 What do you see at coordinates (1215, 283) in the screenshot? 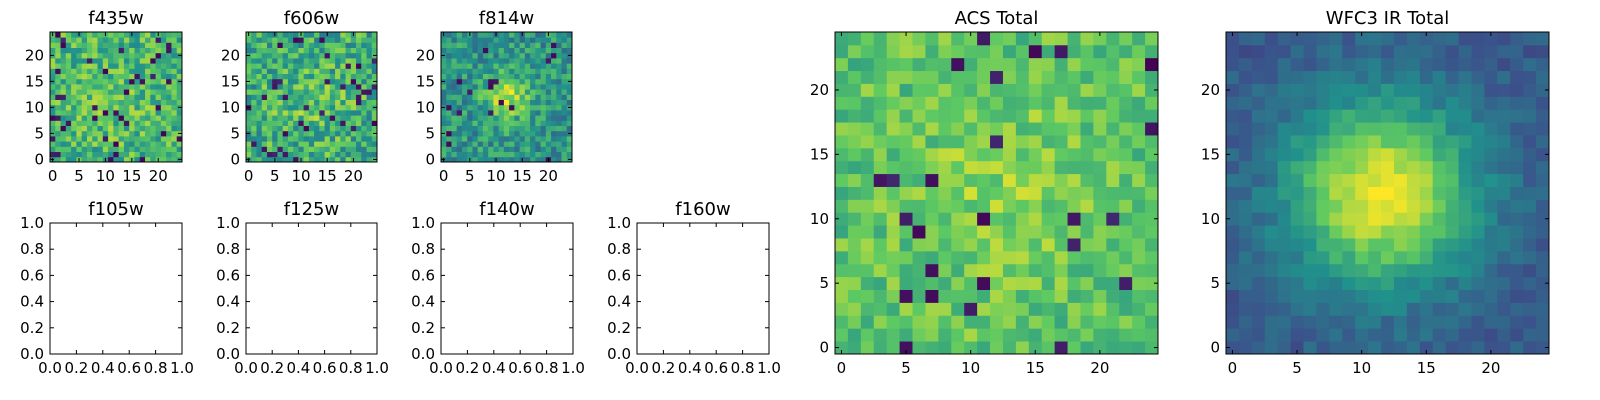
I see `y-tick-label: 5` at bounding box center [1215, 283].